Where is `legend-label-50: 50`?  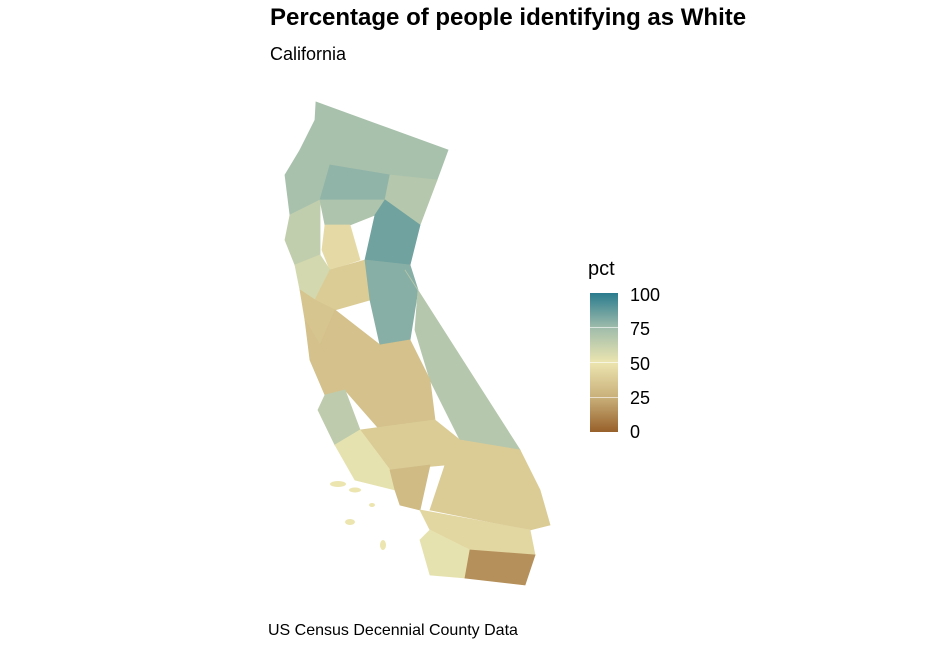
legend-label-50: 50 is located at coordinates (640, 364).